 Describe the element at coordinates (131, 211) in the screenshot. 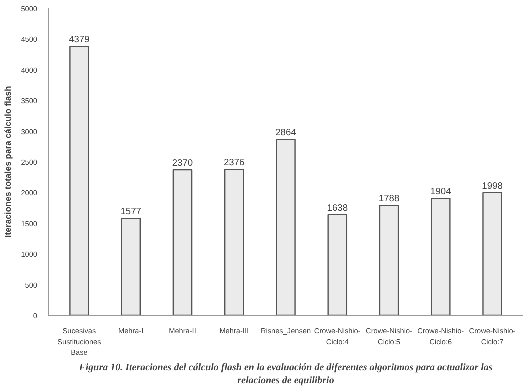

I see `data-label: 1577` at that location.